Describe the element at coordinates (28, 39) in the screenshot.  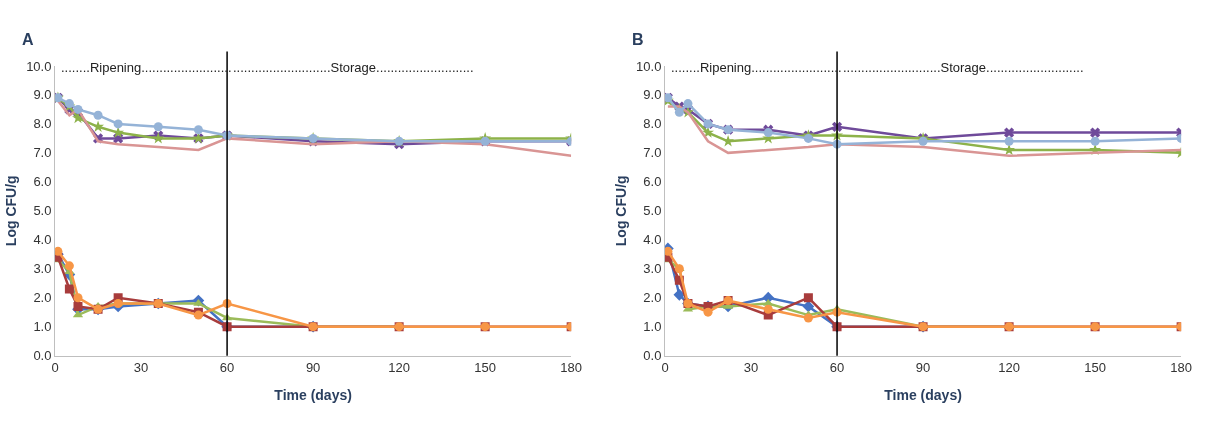
I see `chart-title: A` at that location.